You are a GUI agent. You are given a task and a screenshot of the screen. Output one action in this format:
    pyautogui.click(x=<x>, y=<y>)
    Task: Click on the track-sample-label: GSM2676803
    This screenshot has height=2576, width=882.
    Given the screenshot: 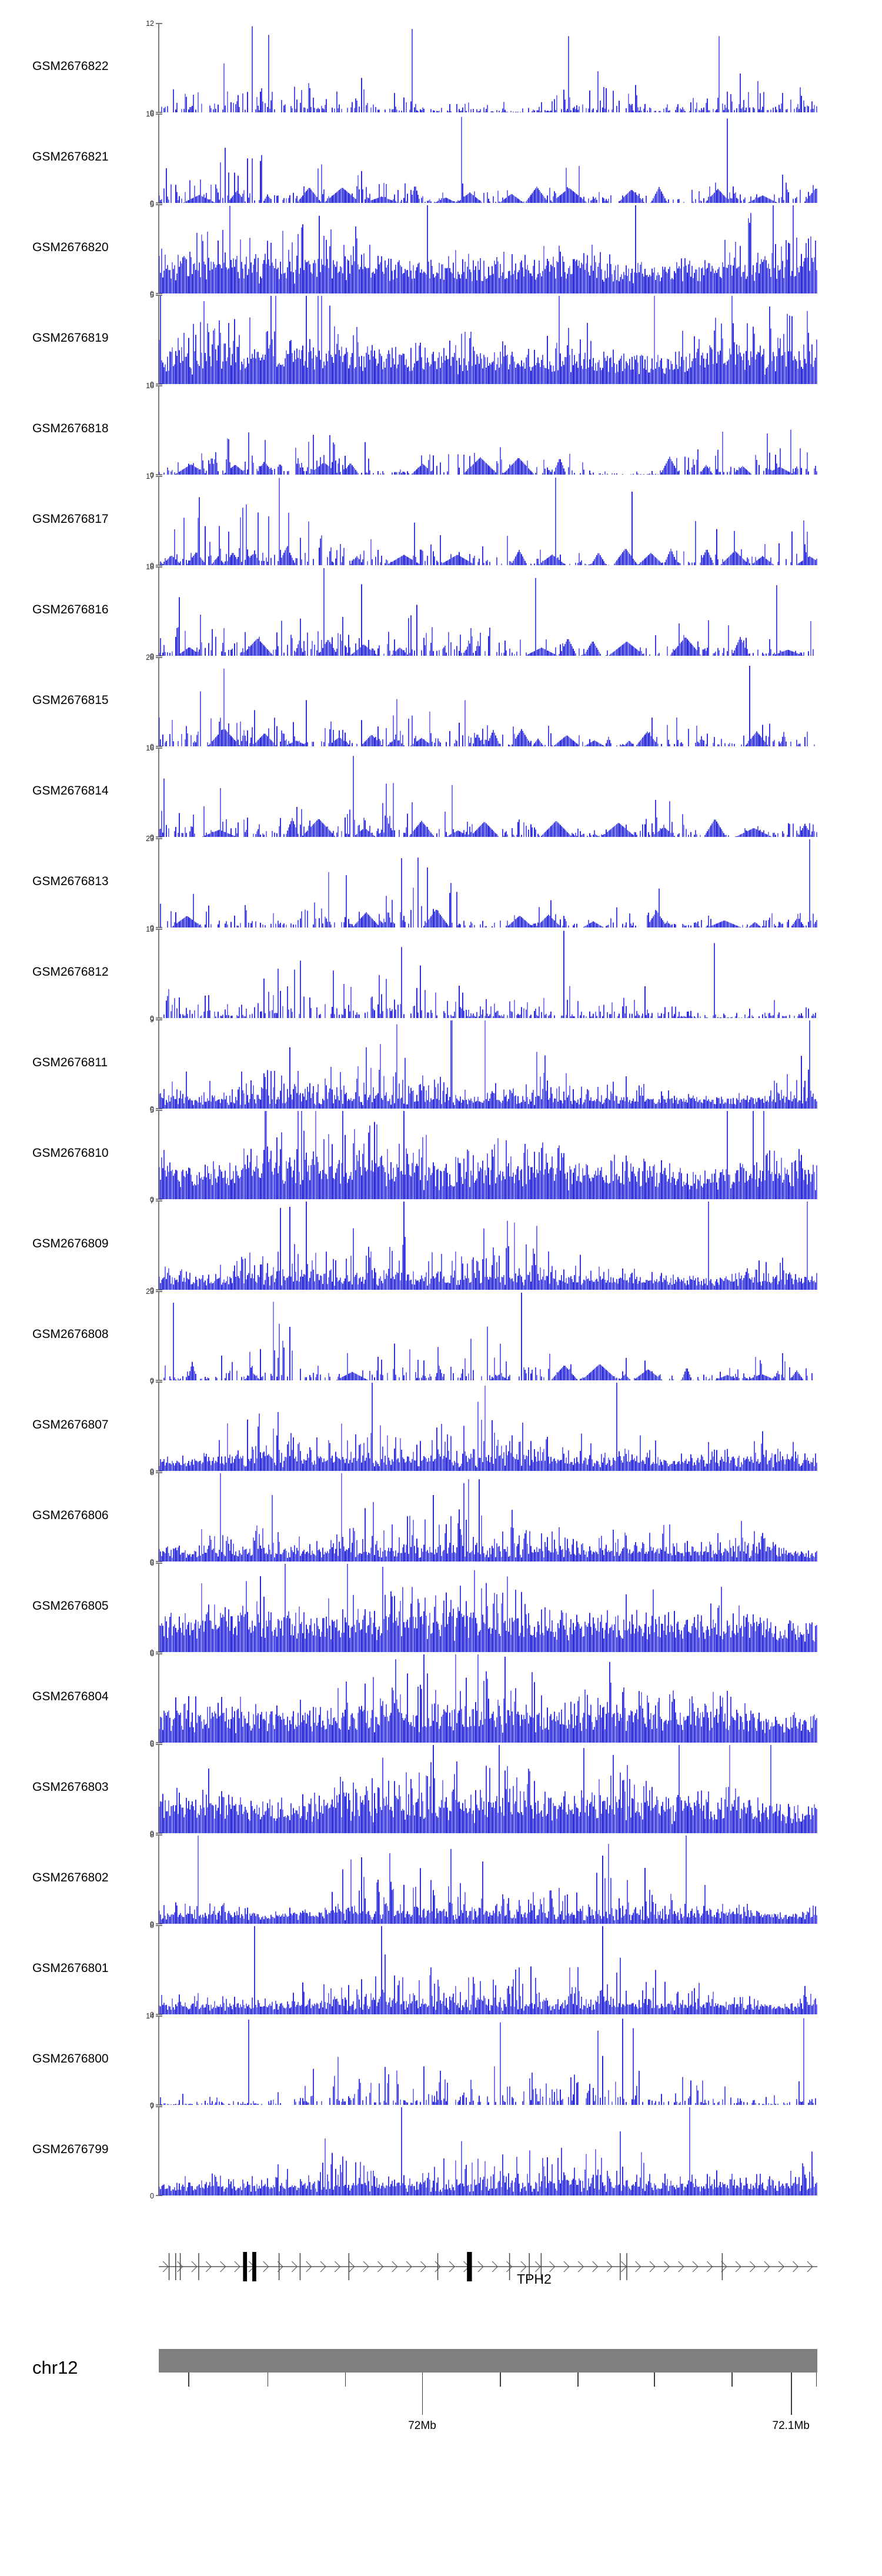 What is the action you would take?
    pyautogui.click(x=70, y=1787)
    